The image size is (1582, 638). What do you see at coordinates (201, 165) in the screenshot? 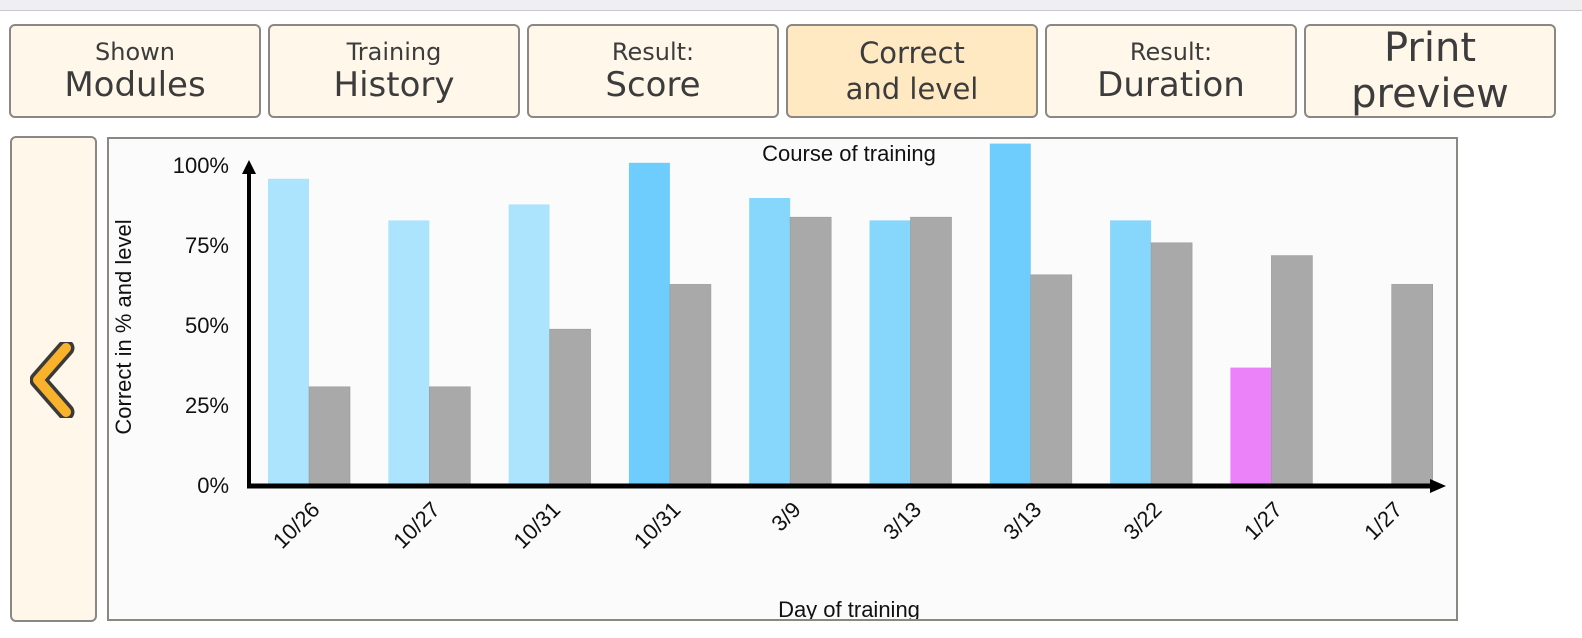
I see `y-tick-label: 100%` at bounding box center [201, 165].